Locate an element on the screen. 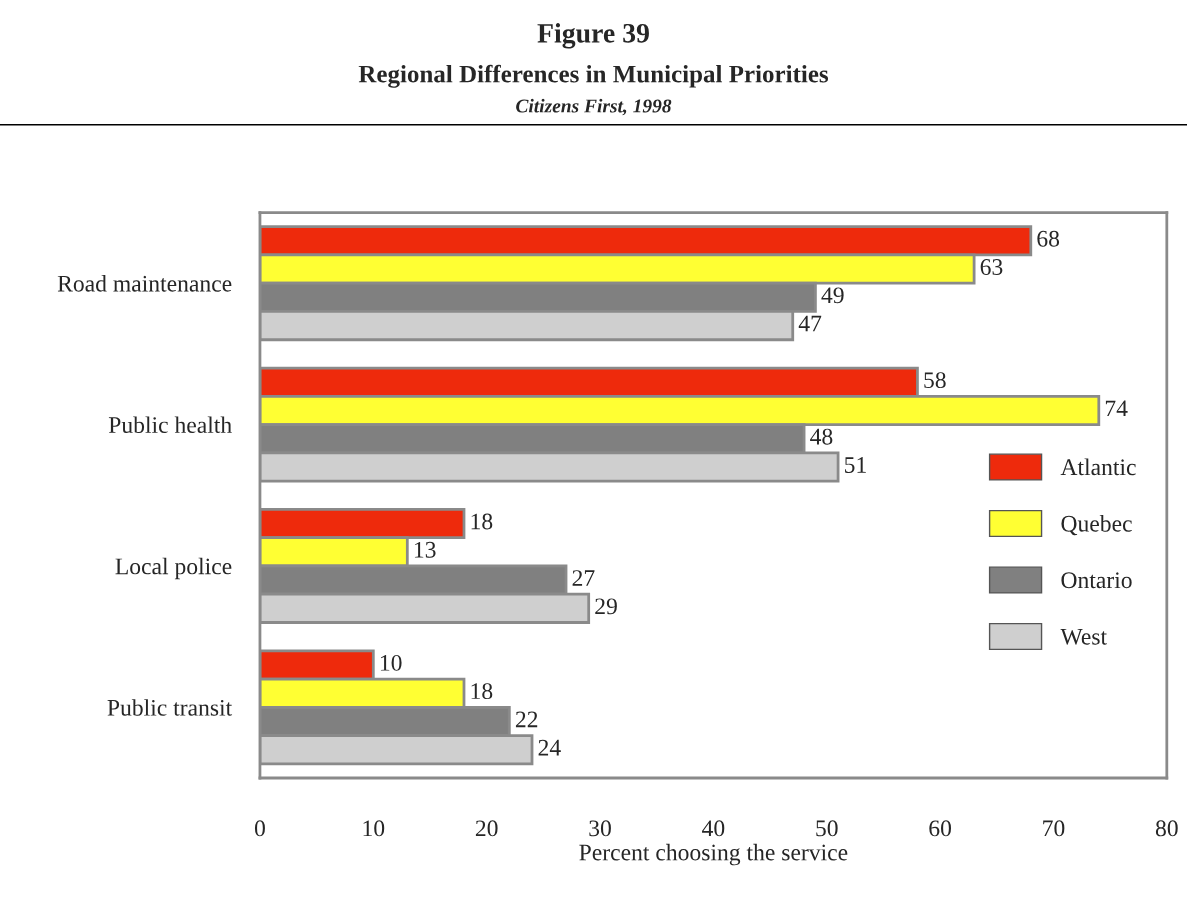 This screenshot has width=1187, height=924. legend-label: Ontario is located at coordinates (1096, 580).